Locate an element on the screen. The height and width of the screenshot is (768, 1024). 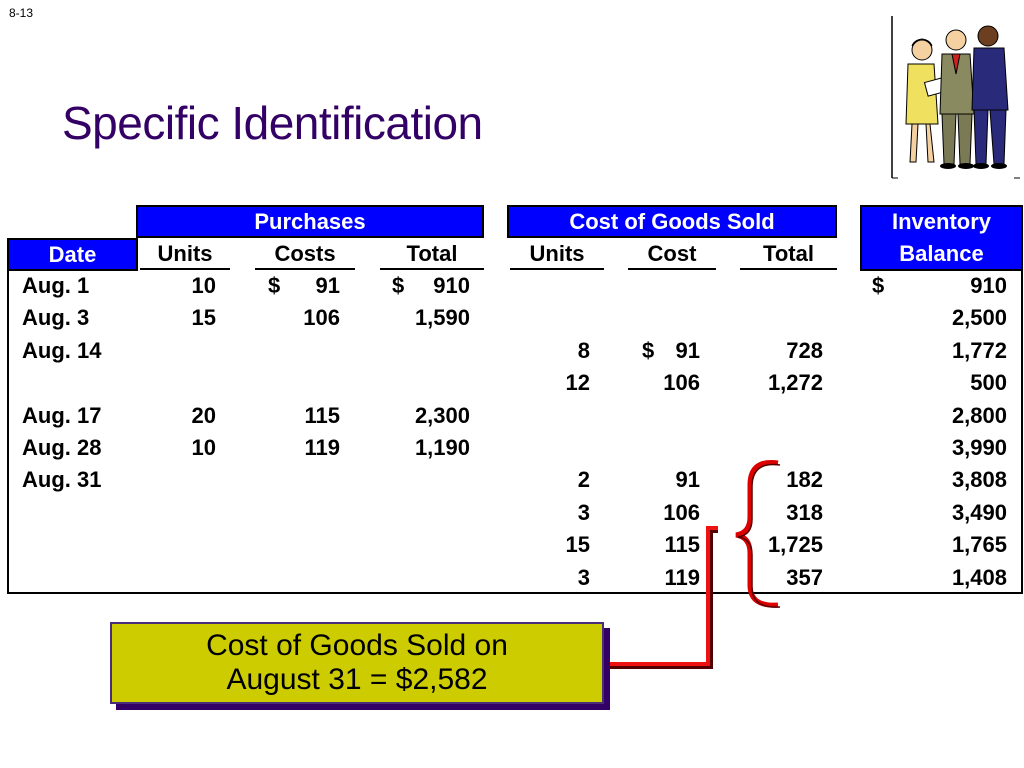
cell-date: Aug. 17 is located at coordinates (62, 415).